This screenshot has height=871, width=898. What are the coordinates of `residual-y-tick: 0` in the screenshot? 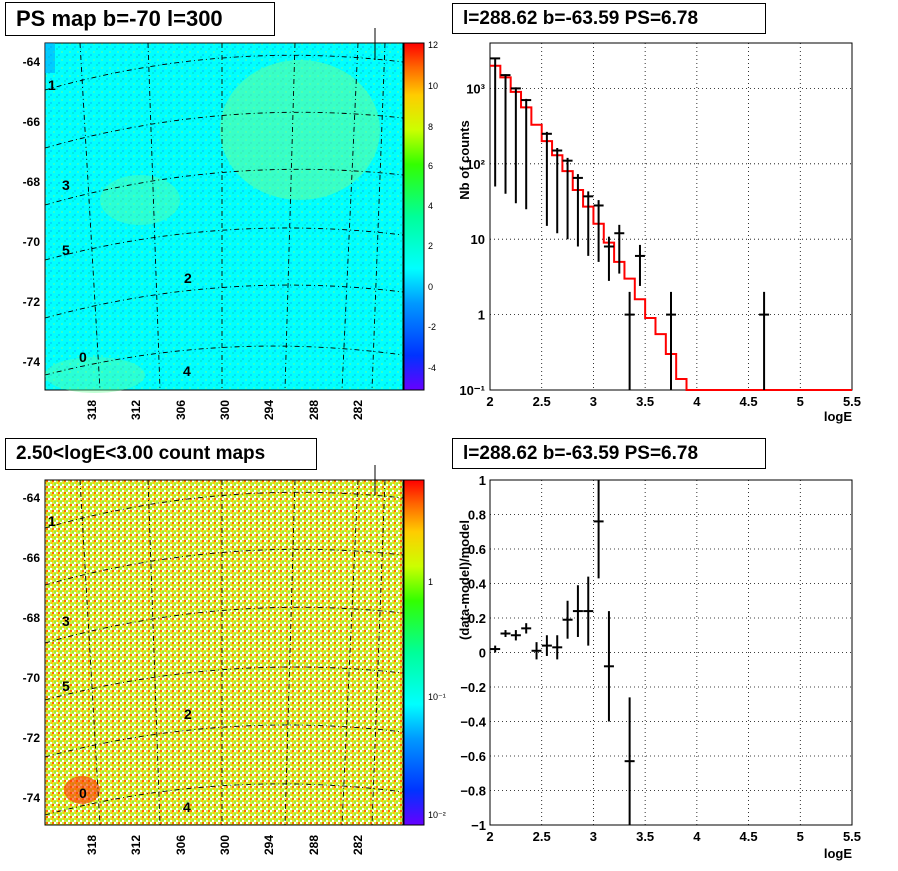 It's located at (482, 653).